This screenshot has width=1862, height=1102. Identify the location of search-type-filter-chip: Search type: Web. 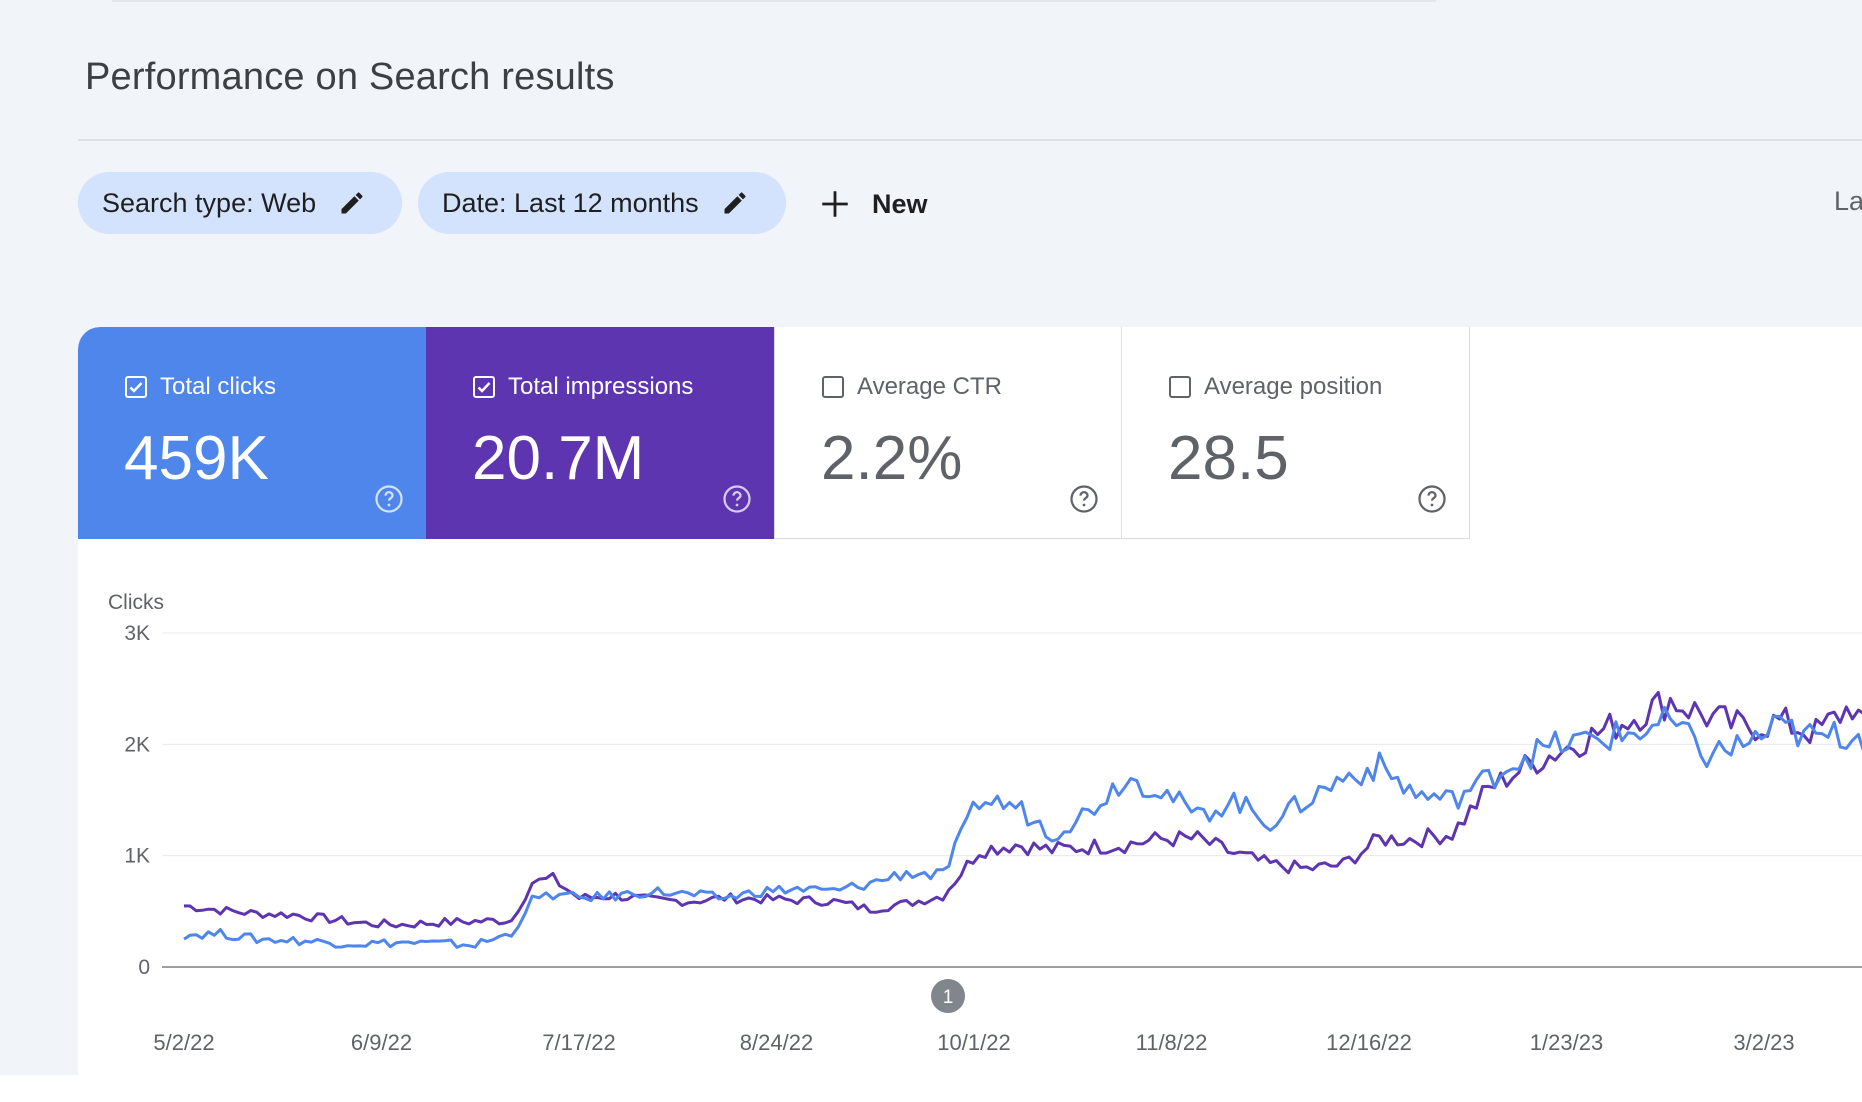
(240, 203).